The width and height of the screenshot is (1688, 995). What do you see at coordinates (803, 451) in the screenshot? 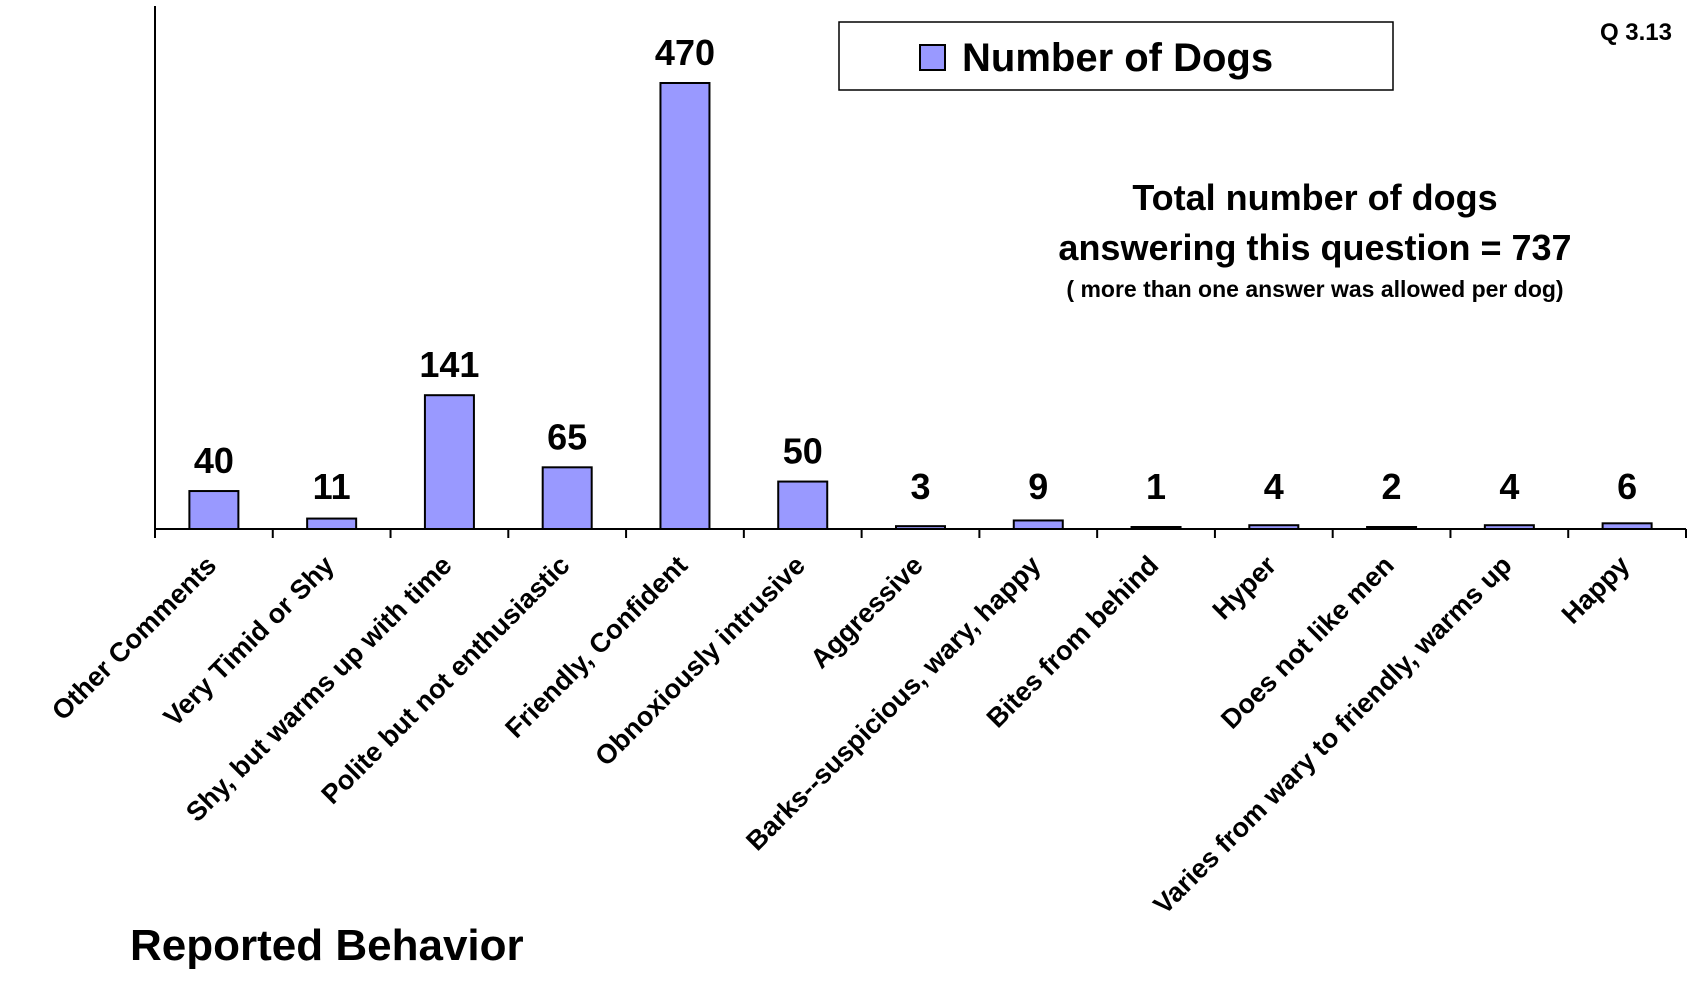
I see `data-label: 50` at bounding box center [803, 451].